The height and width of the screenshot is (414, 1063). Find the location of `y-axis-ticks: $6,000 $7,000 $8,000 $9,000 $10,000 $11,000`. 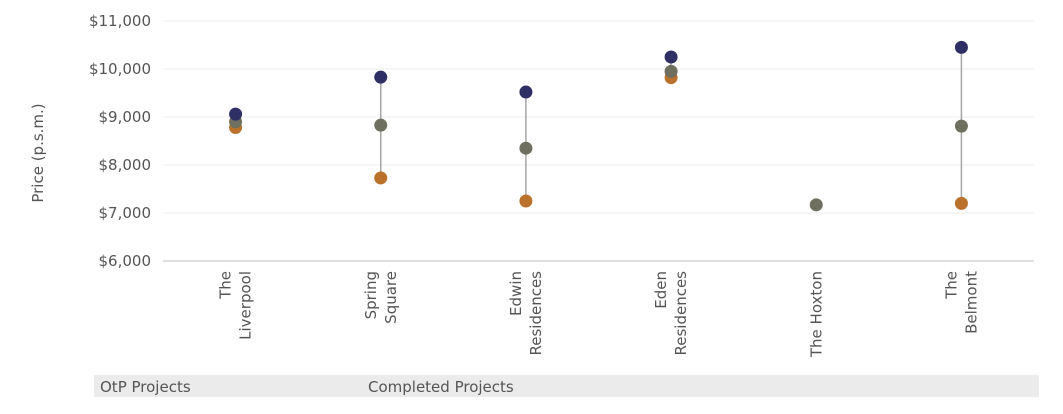

y-axis-ticks: $6,000 $7,000 $8,000 $9,000 $10,000 $11,000 is located at coordinates (120, 141).